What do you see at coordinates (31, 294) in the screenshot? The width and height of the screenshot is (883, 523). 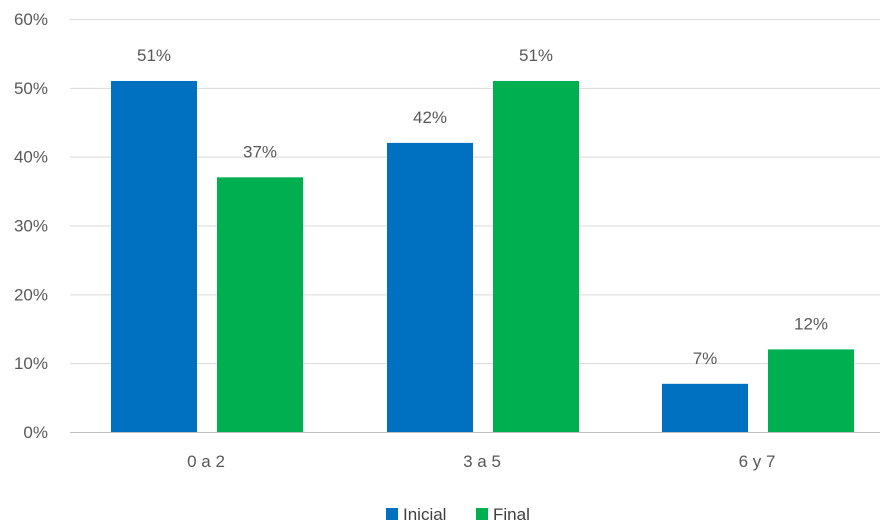 I see `y-tick-label: 20%` at bounding box center [31, 294].